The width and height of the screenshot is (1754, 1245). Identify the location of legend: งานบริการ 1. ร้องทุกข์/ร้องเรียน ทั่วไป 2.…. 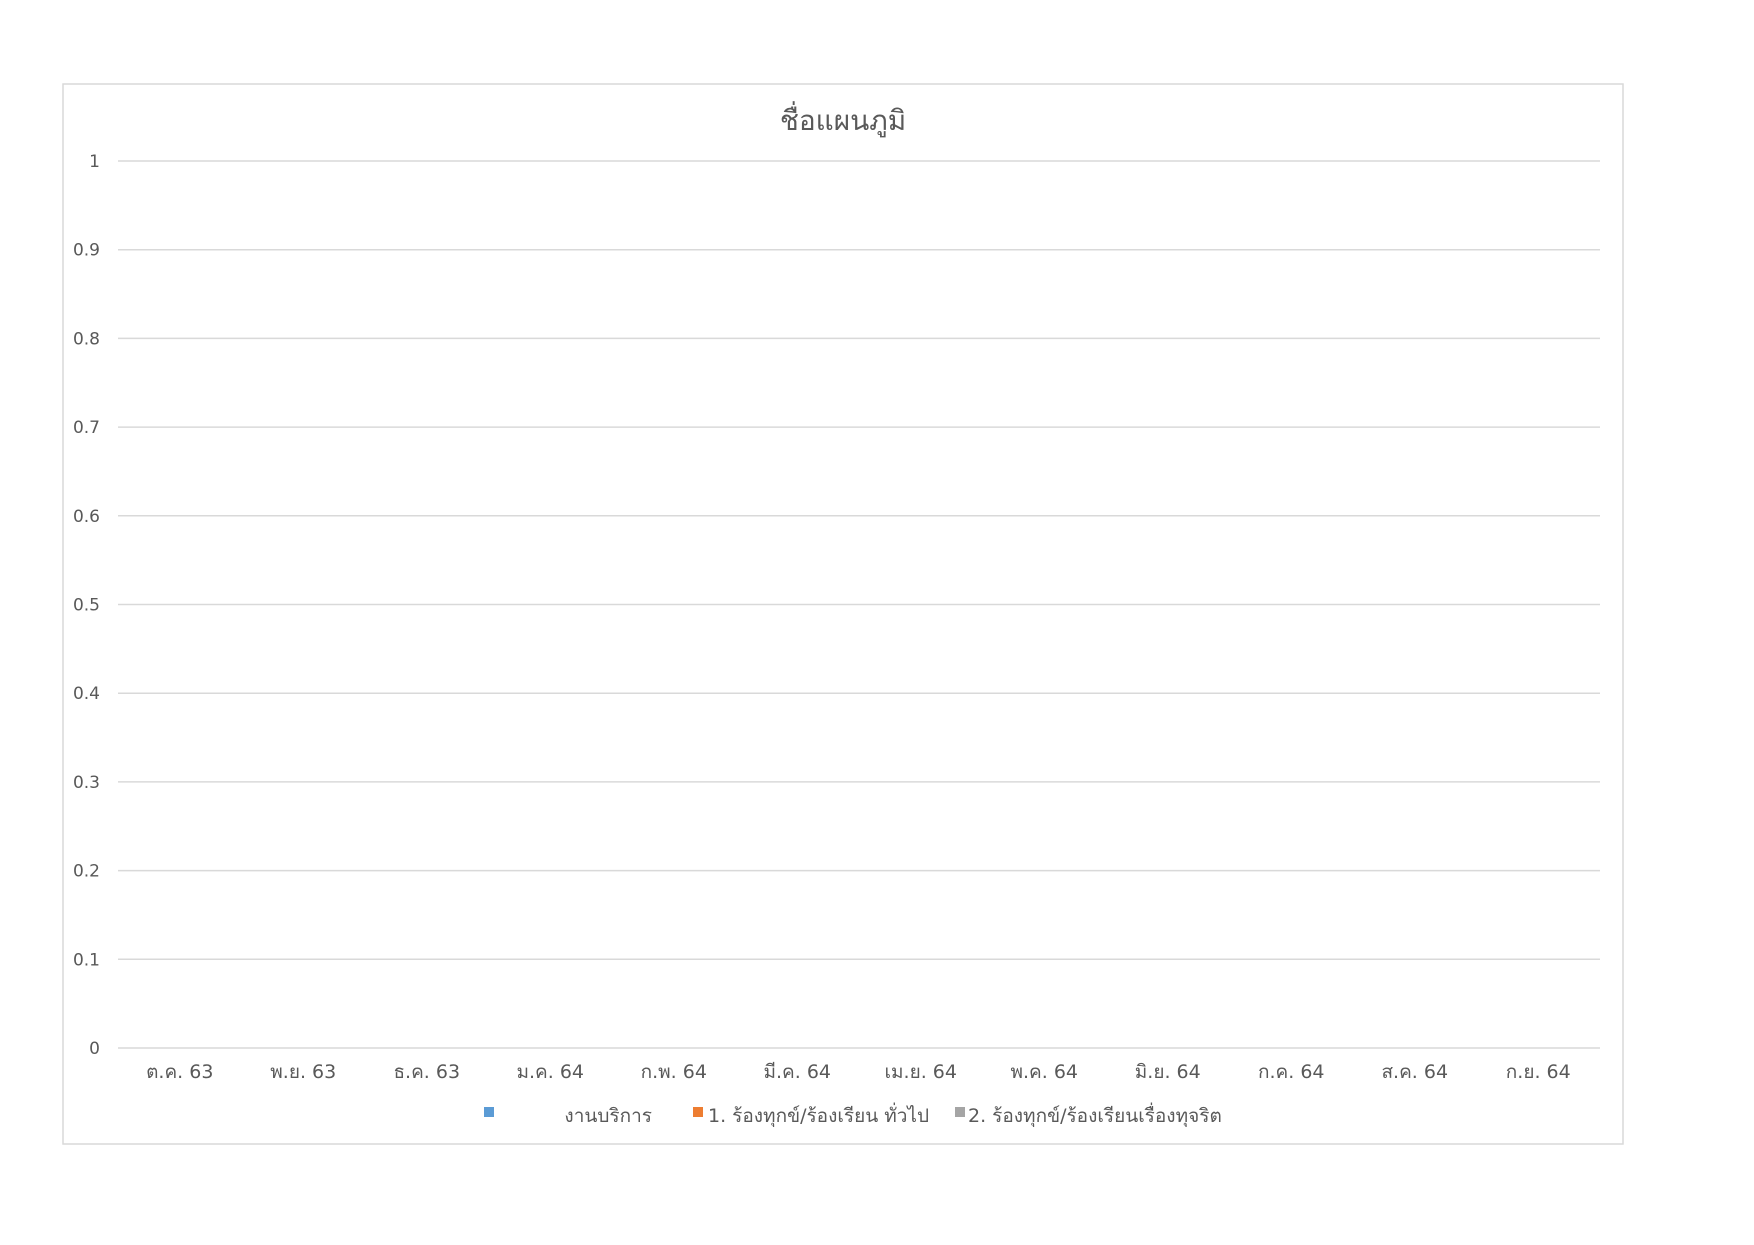
(853, 1115).